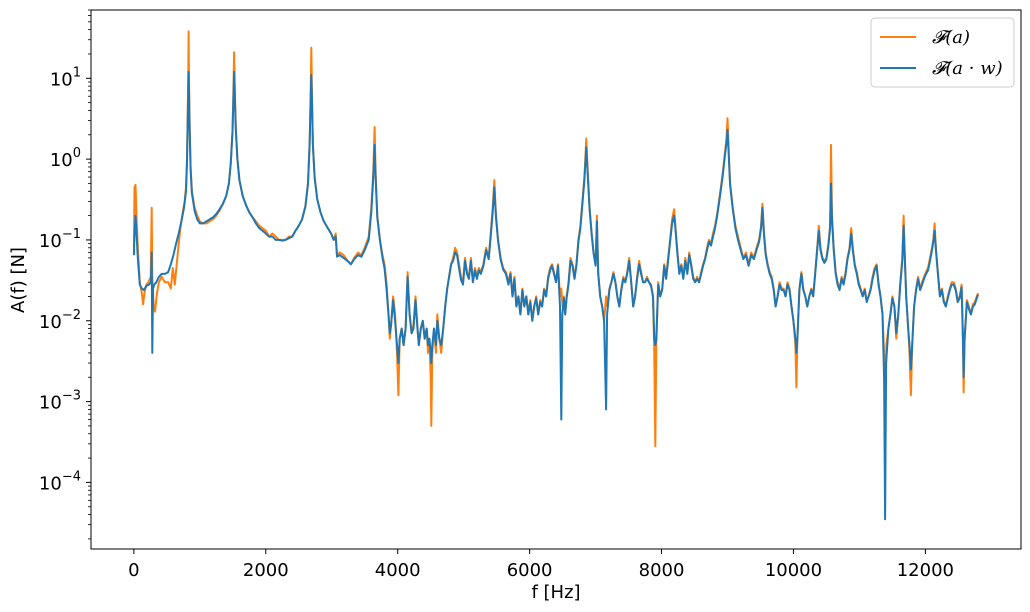 The image size is (1030, 612). Describe the element at coordinates (65, 77) in the screenshot. I see `y-tick-label: 10¹` at that location.